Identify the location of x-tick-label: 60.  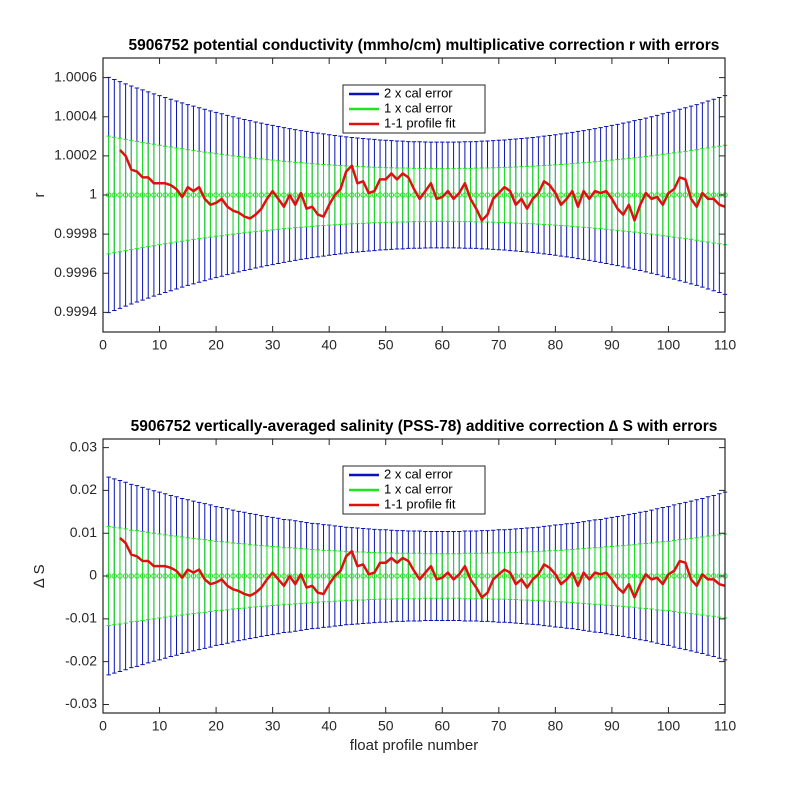
(442, 726).